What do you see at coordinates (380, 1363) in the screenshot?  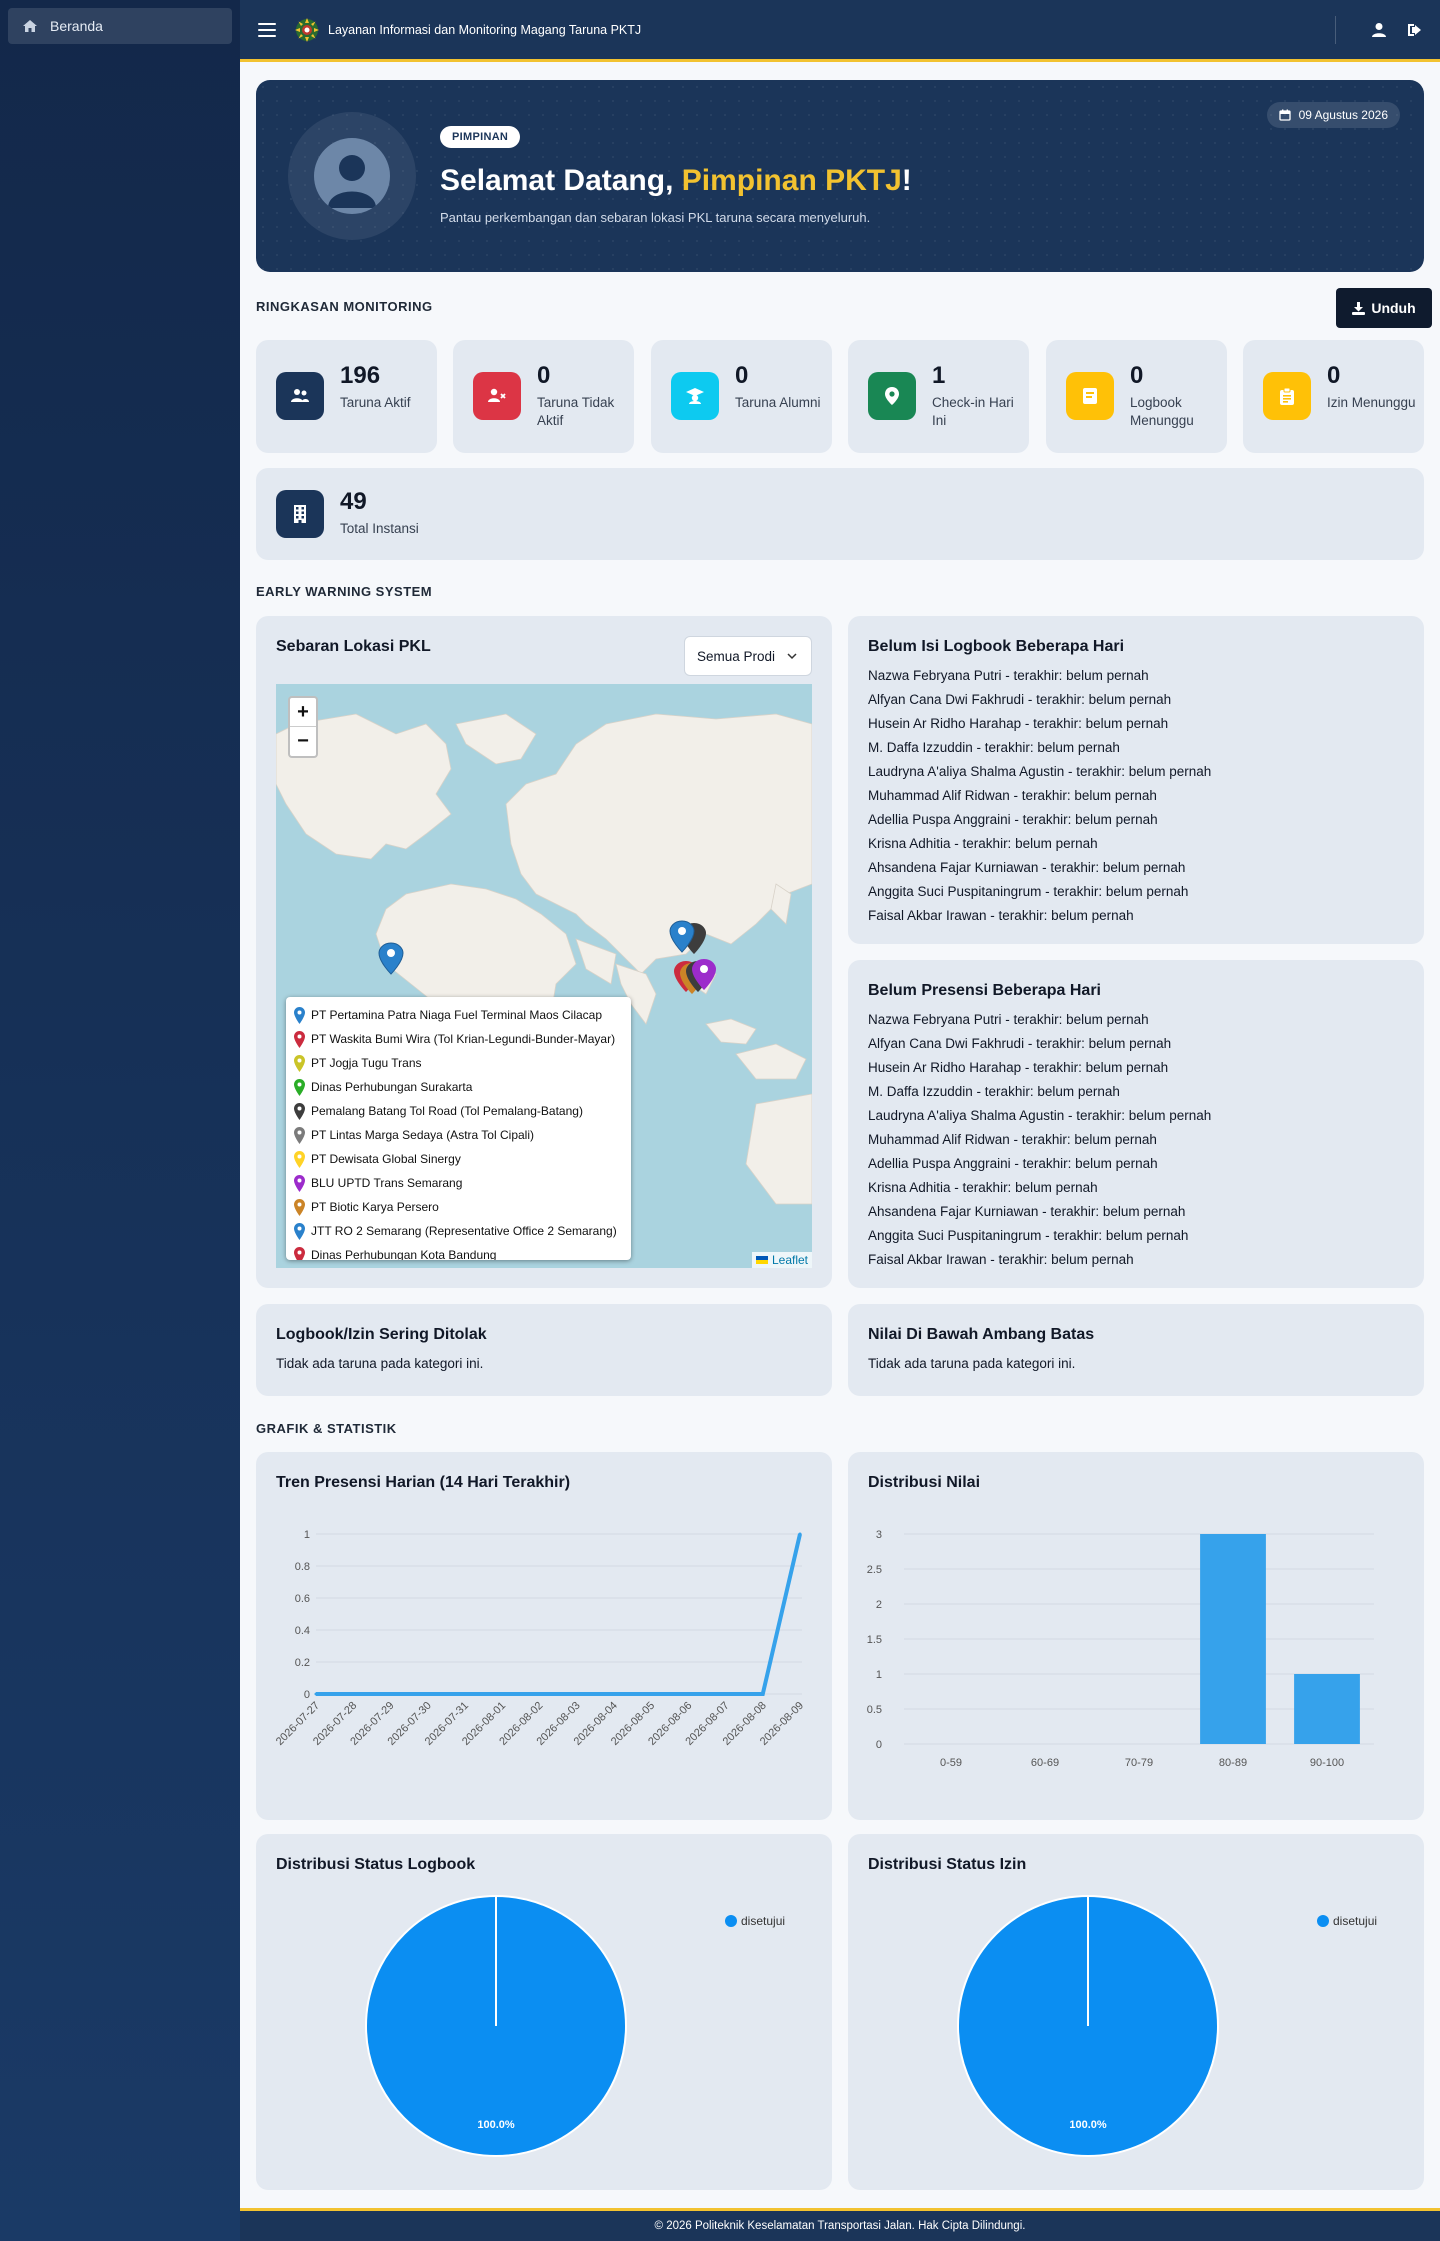 I see `empty-message: Tidak ada taruna pada kategori ini.` at bounding box center [380, 1363].